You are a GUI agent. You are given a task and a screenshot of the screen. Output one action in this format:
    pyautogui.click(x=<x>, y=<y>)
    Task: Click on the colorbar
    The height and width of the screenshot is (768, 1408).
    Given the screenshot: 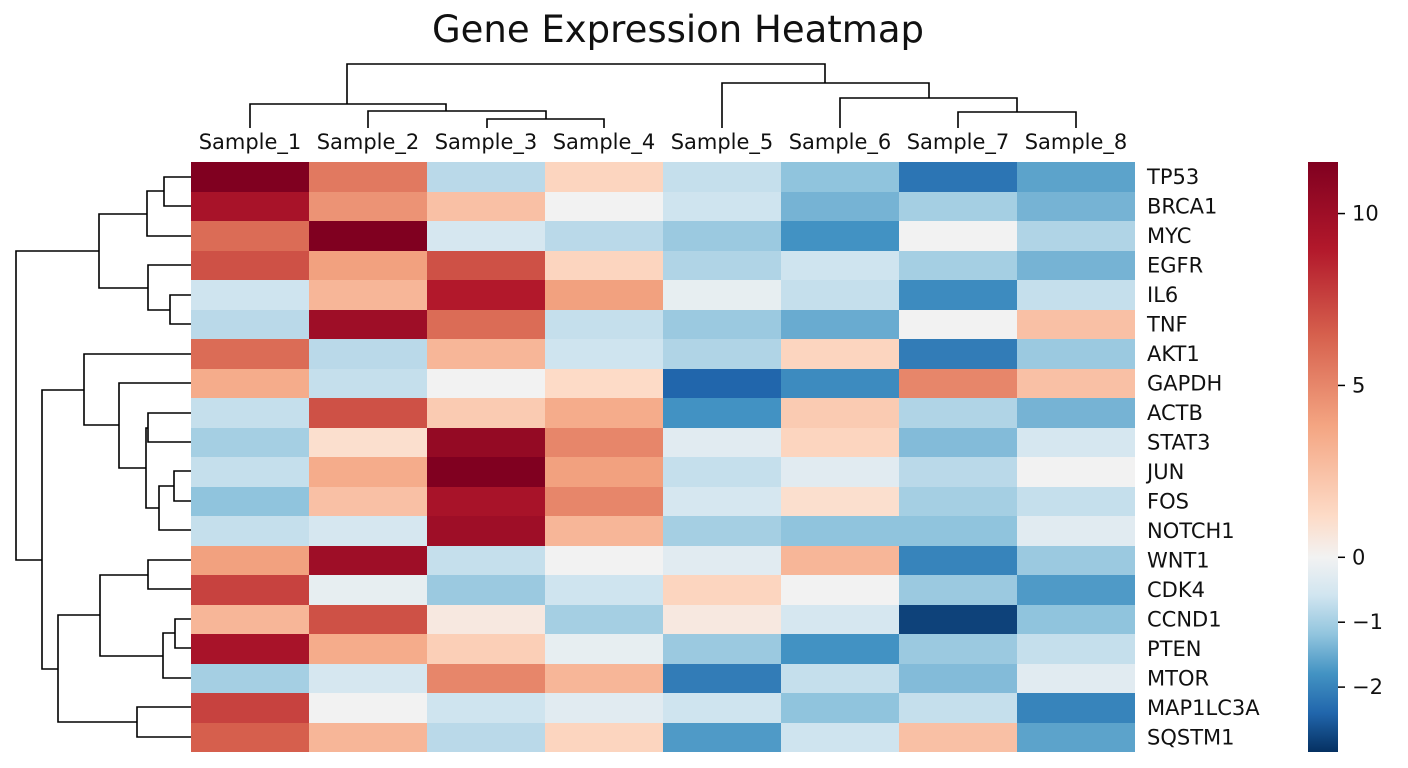 What is the action you would take?
    pyautogui.click(x=1323, y=457)
    